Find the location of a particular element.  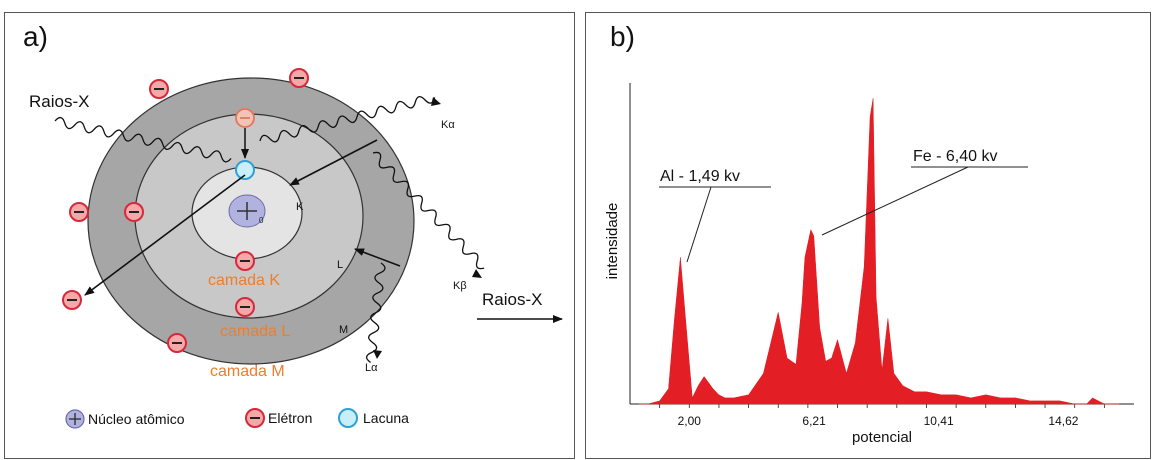

nucleus-subscript: 0 is located at coordinates (261, 220).